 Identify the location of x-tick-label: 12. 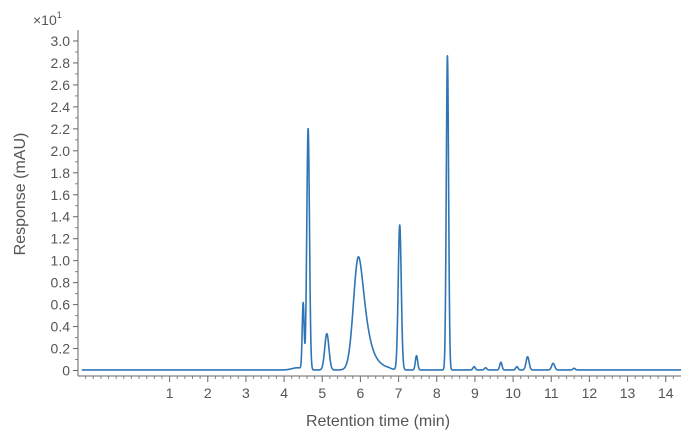
(590, 393).